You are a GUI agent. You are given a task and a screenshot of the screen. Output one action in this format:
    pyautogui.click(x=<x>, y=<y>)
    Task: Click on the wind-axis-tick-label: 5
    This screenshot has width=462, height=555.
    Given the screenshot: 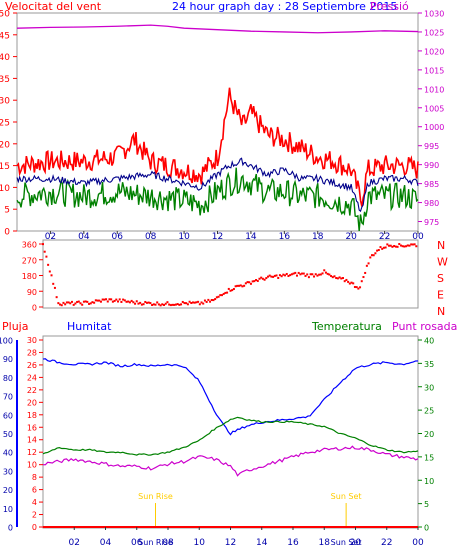 What is the action you would take?
    pyautogui.click(x=7, y=211)
    